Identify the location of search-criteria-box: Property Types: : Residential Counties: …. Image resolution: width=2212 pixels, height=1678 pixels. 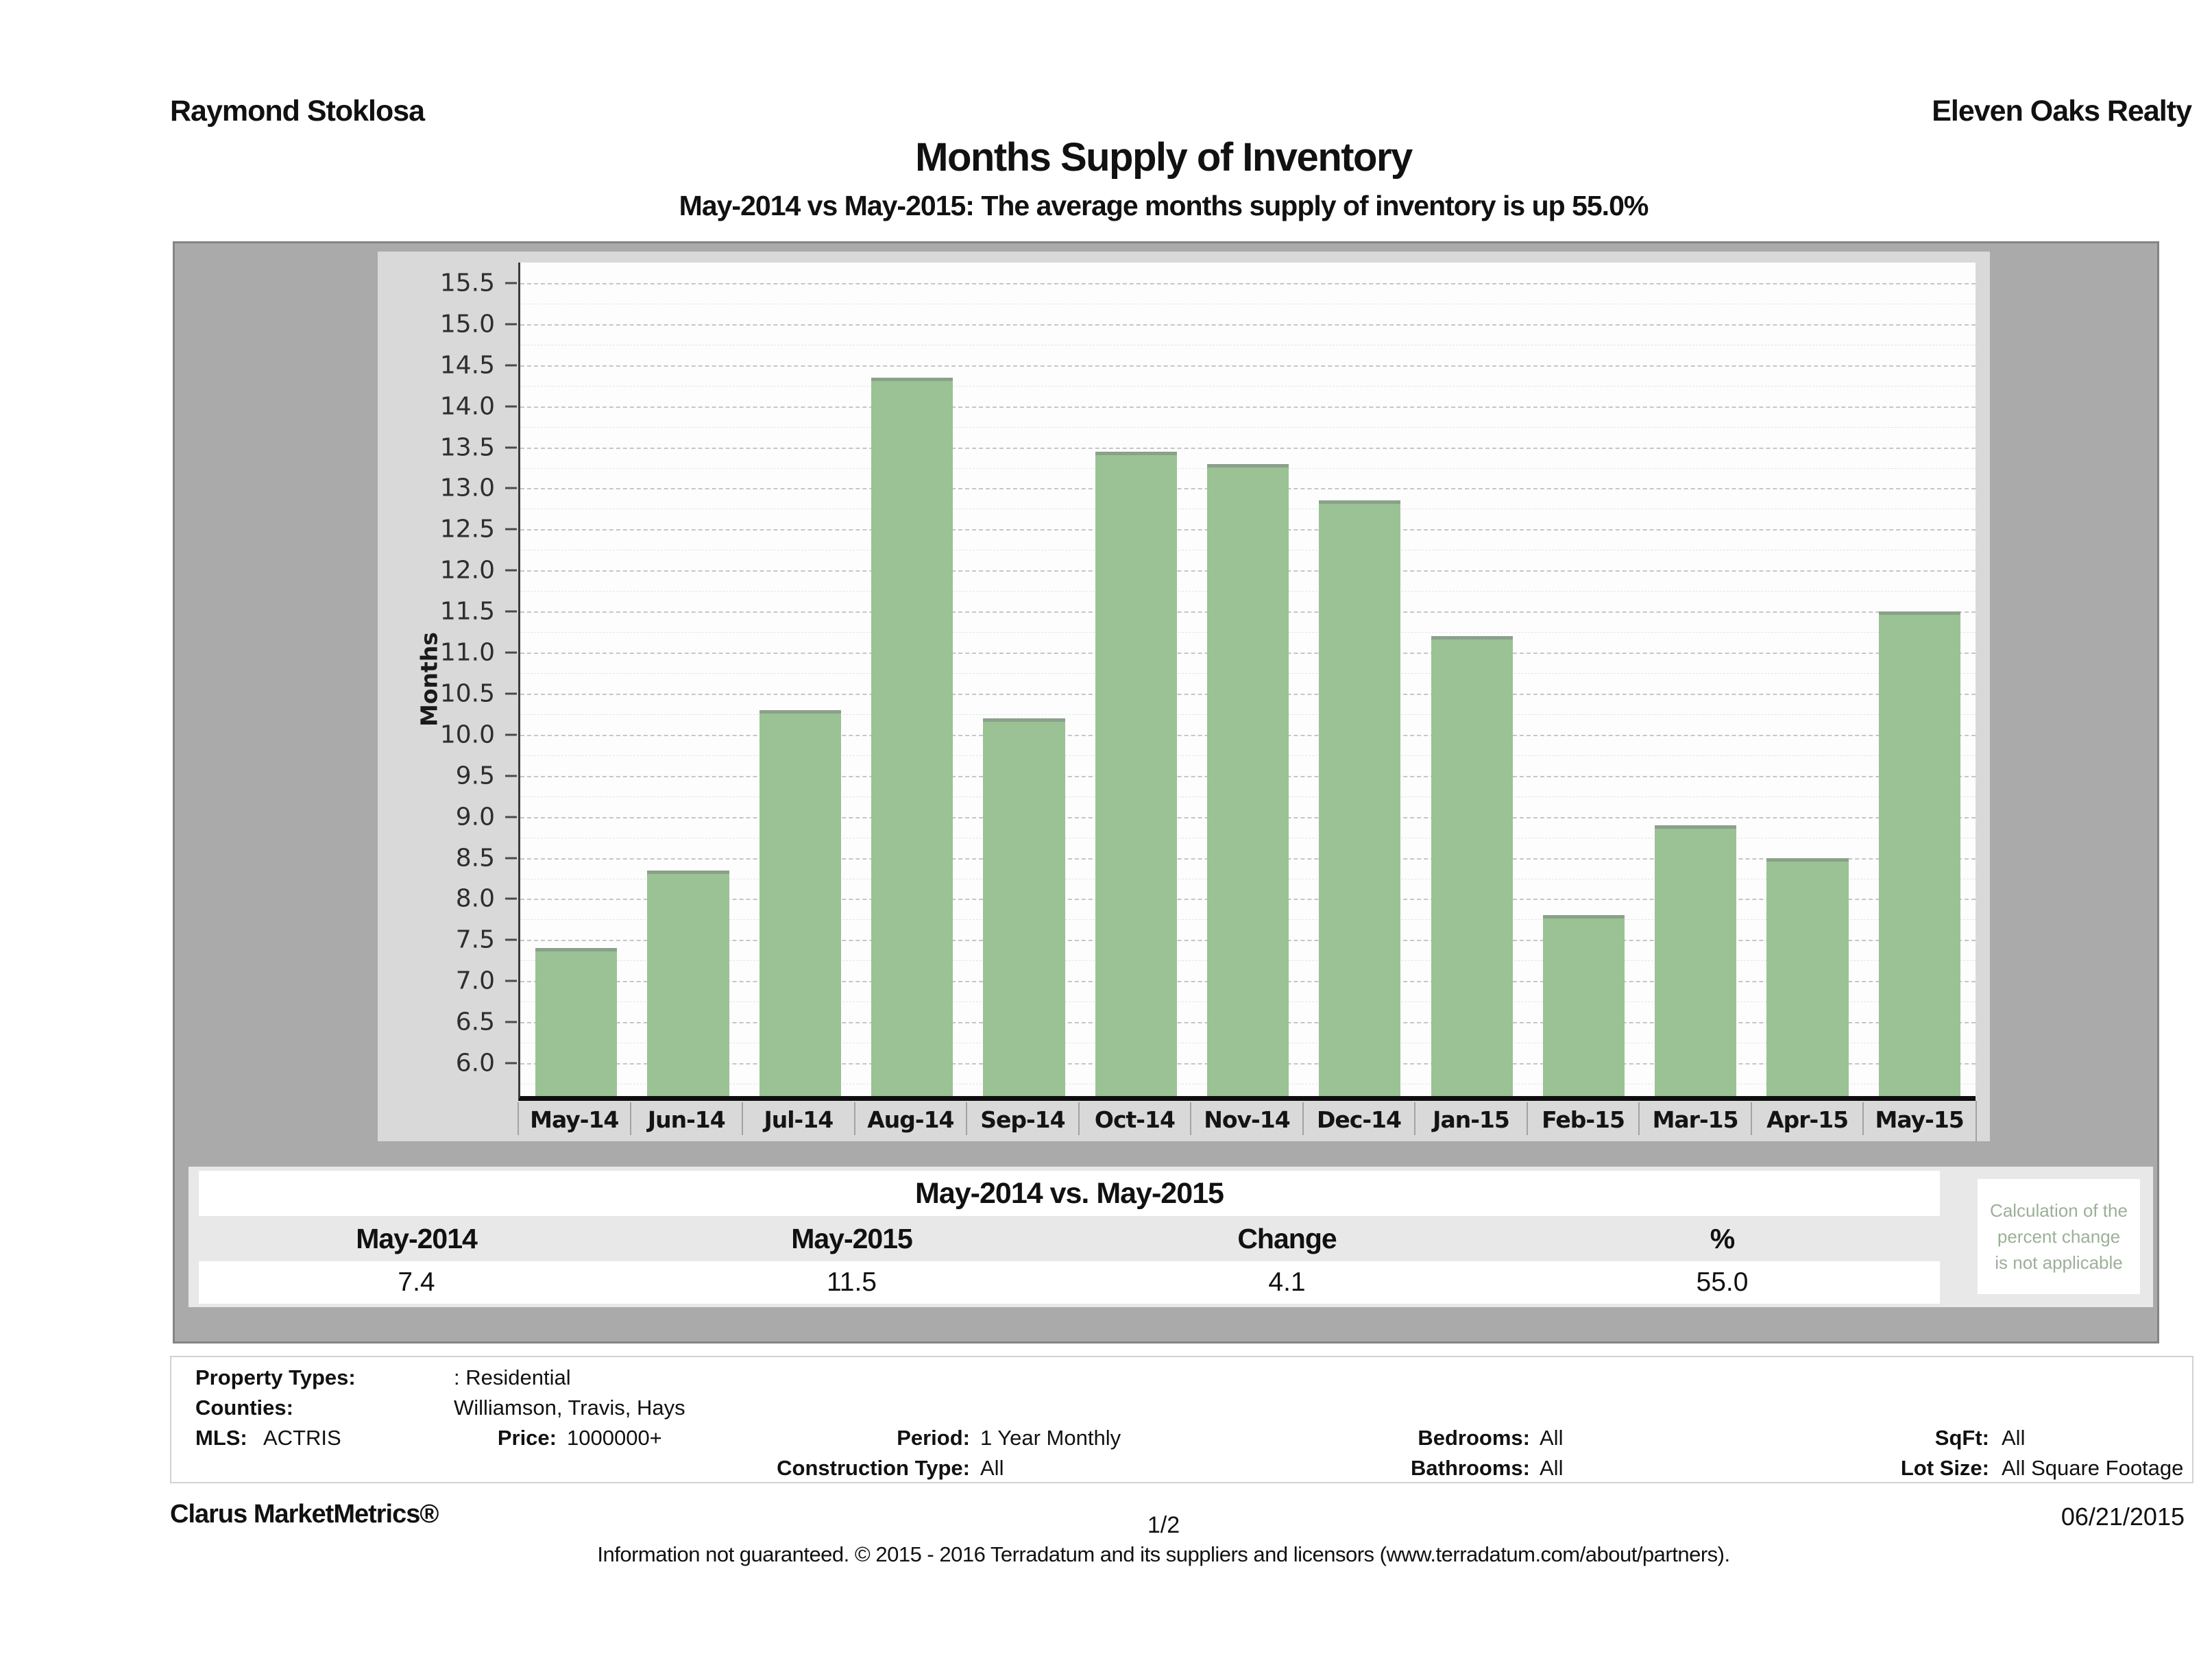
(1181, 1420).